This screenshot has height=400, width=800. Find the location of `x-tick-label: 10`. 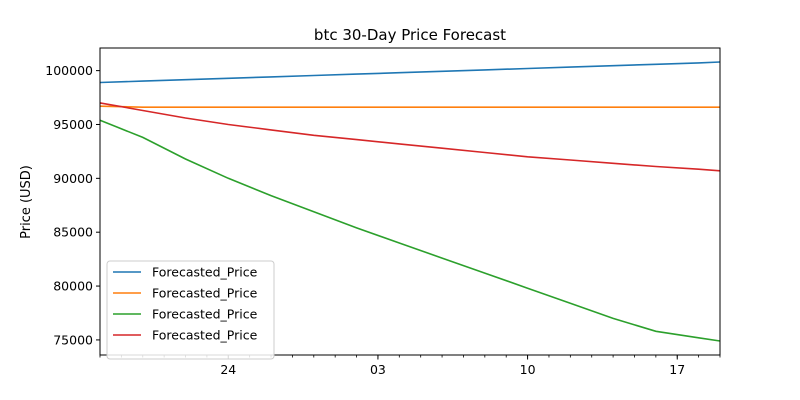

x-tick-label: 10 is located at coordinates (528, 369).